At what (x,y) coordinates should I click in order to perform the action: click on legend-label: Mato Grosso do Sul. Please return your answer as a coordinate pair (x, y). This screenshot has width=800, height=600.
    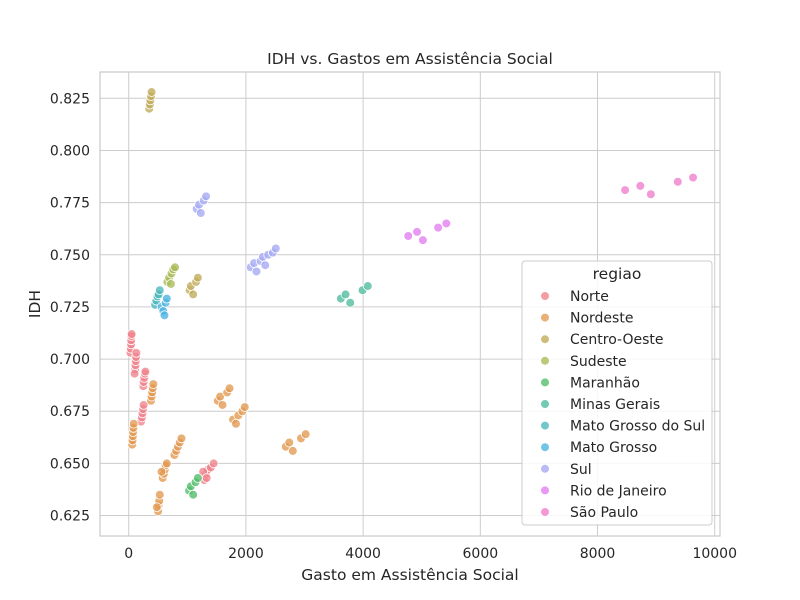
    Looking at the image, I should click on (637, 427).